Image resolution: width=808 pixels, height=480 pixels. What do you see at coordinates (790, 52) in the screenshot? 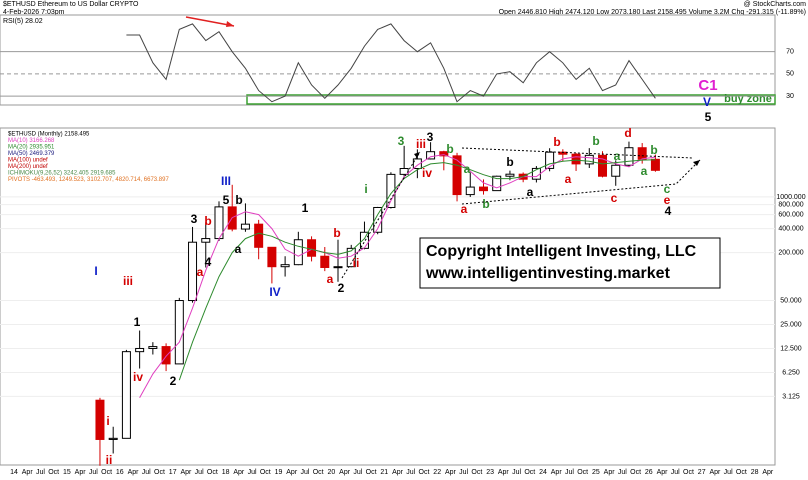
I see `y-tick-label: 70` at bounding box center [790, 52].